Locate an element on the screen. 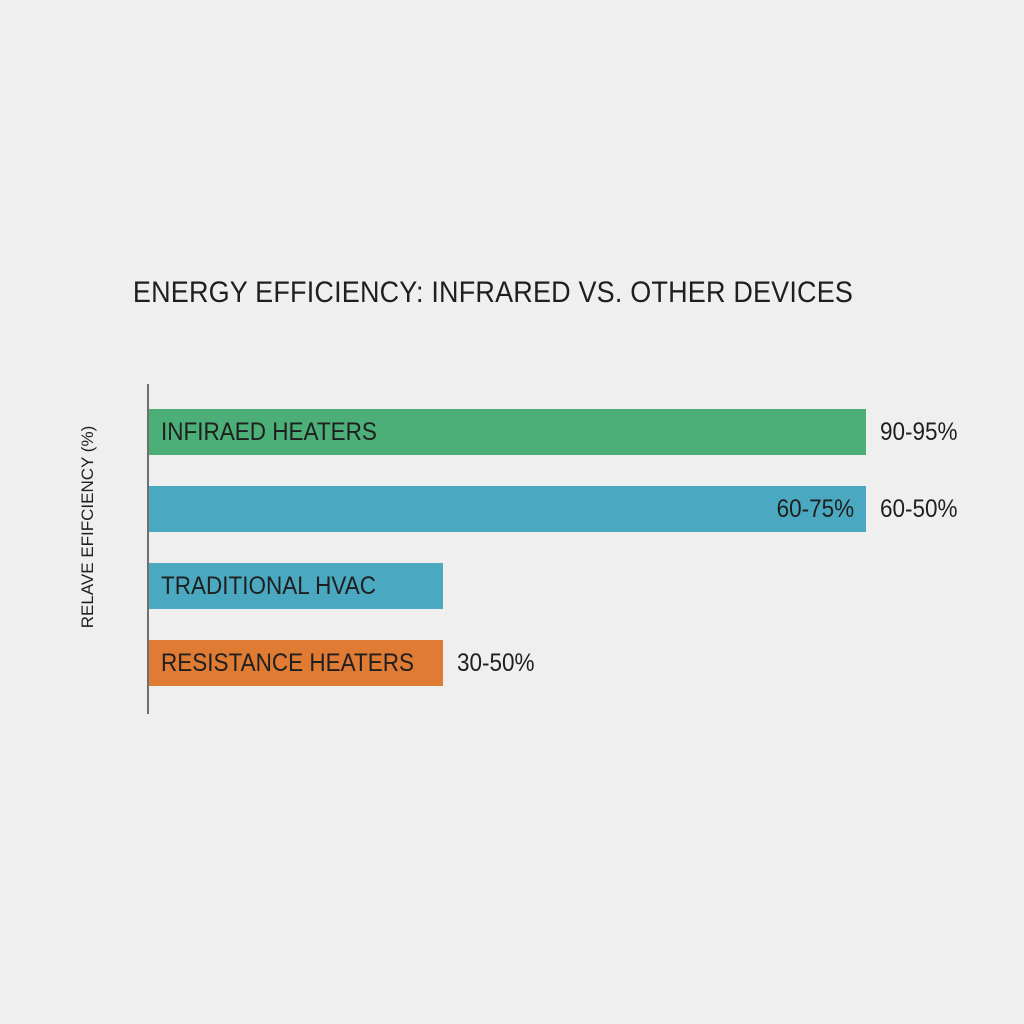  y-axis-line is located at coordinates (148, 549).